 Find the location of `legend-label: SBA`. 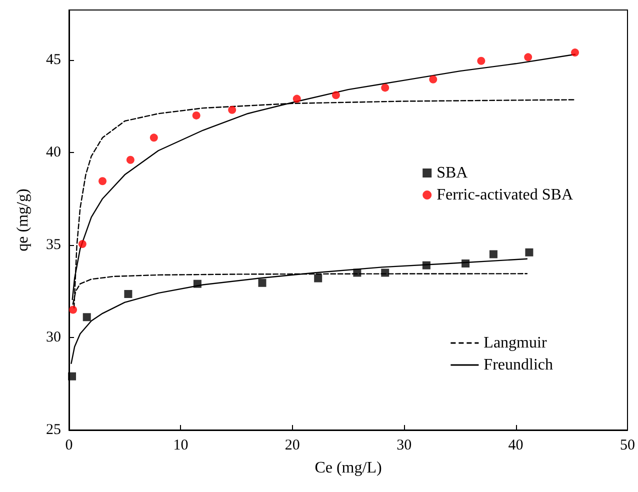

legend-label: SBA is located at coordinates (452, 173).